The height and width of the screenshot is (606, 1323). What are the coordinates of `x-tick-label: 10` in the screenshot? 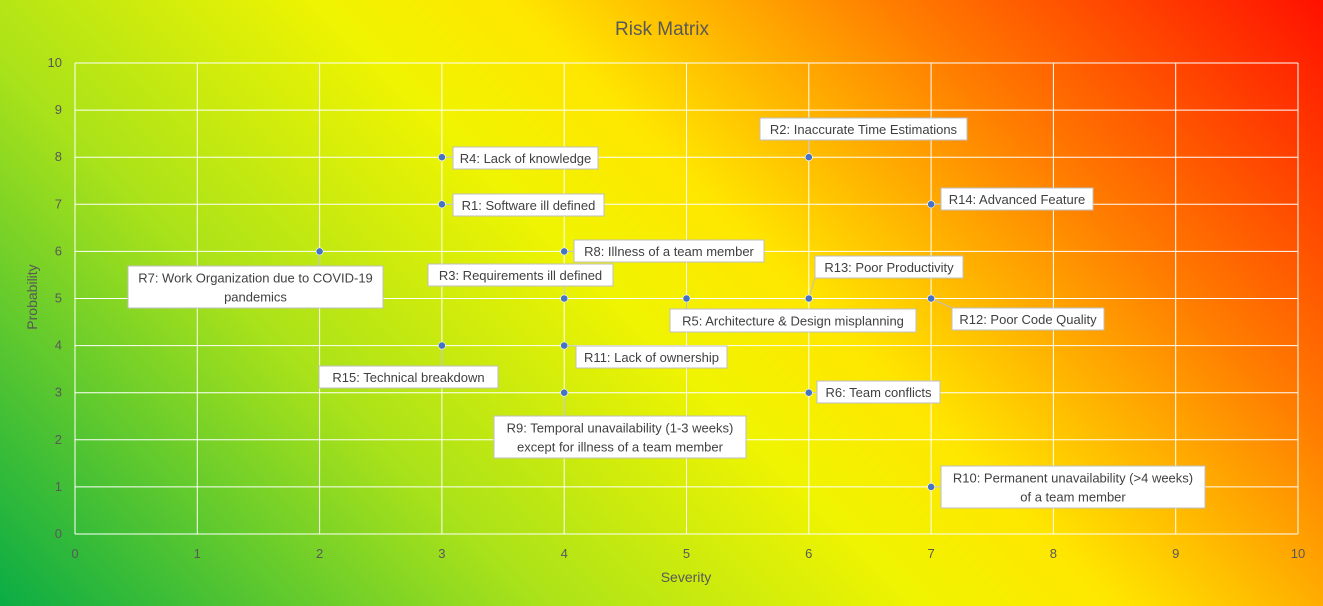 It's located at (1298, 553).